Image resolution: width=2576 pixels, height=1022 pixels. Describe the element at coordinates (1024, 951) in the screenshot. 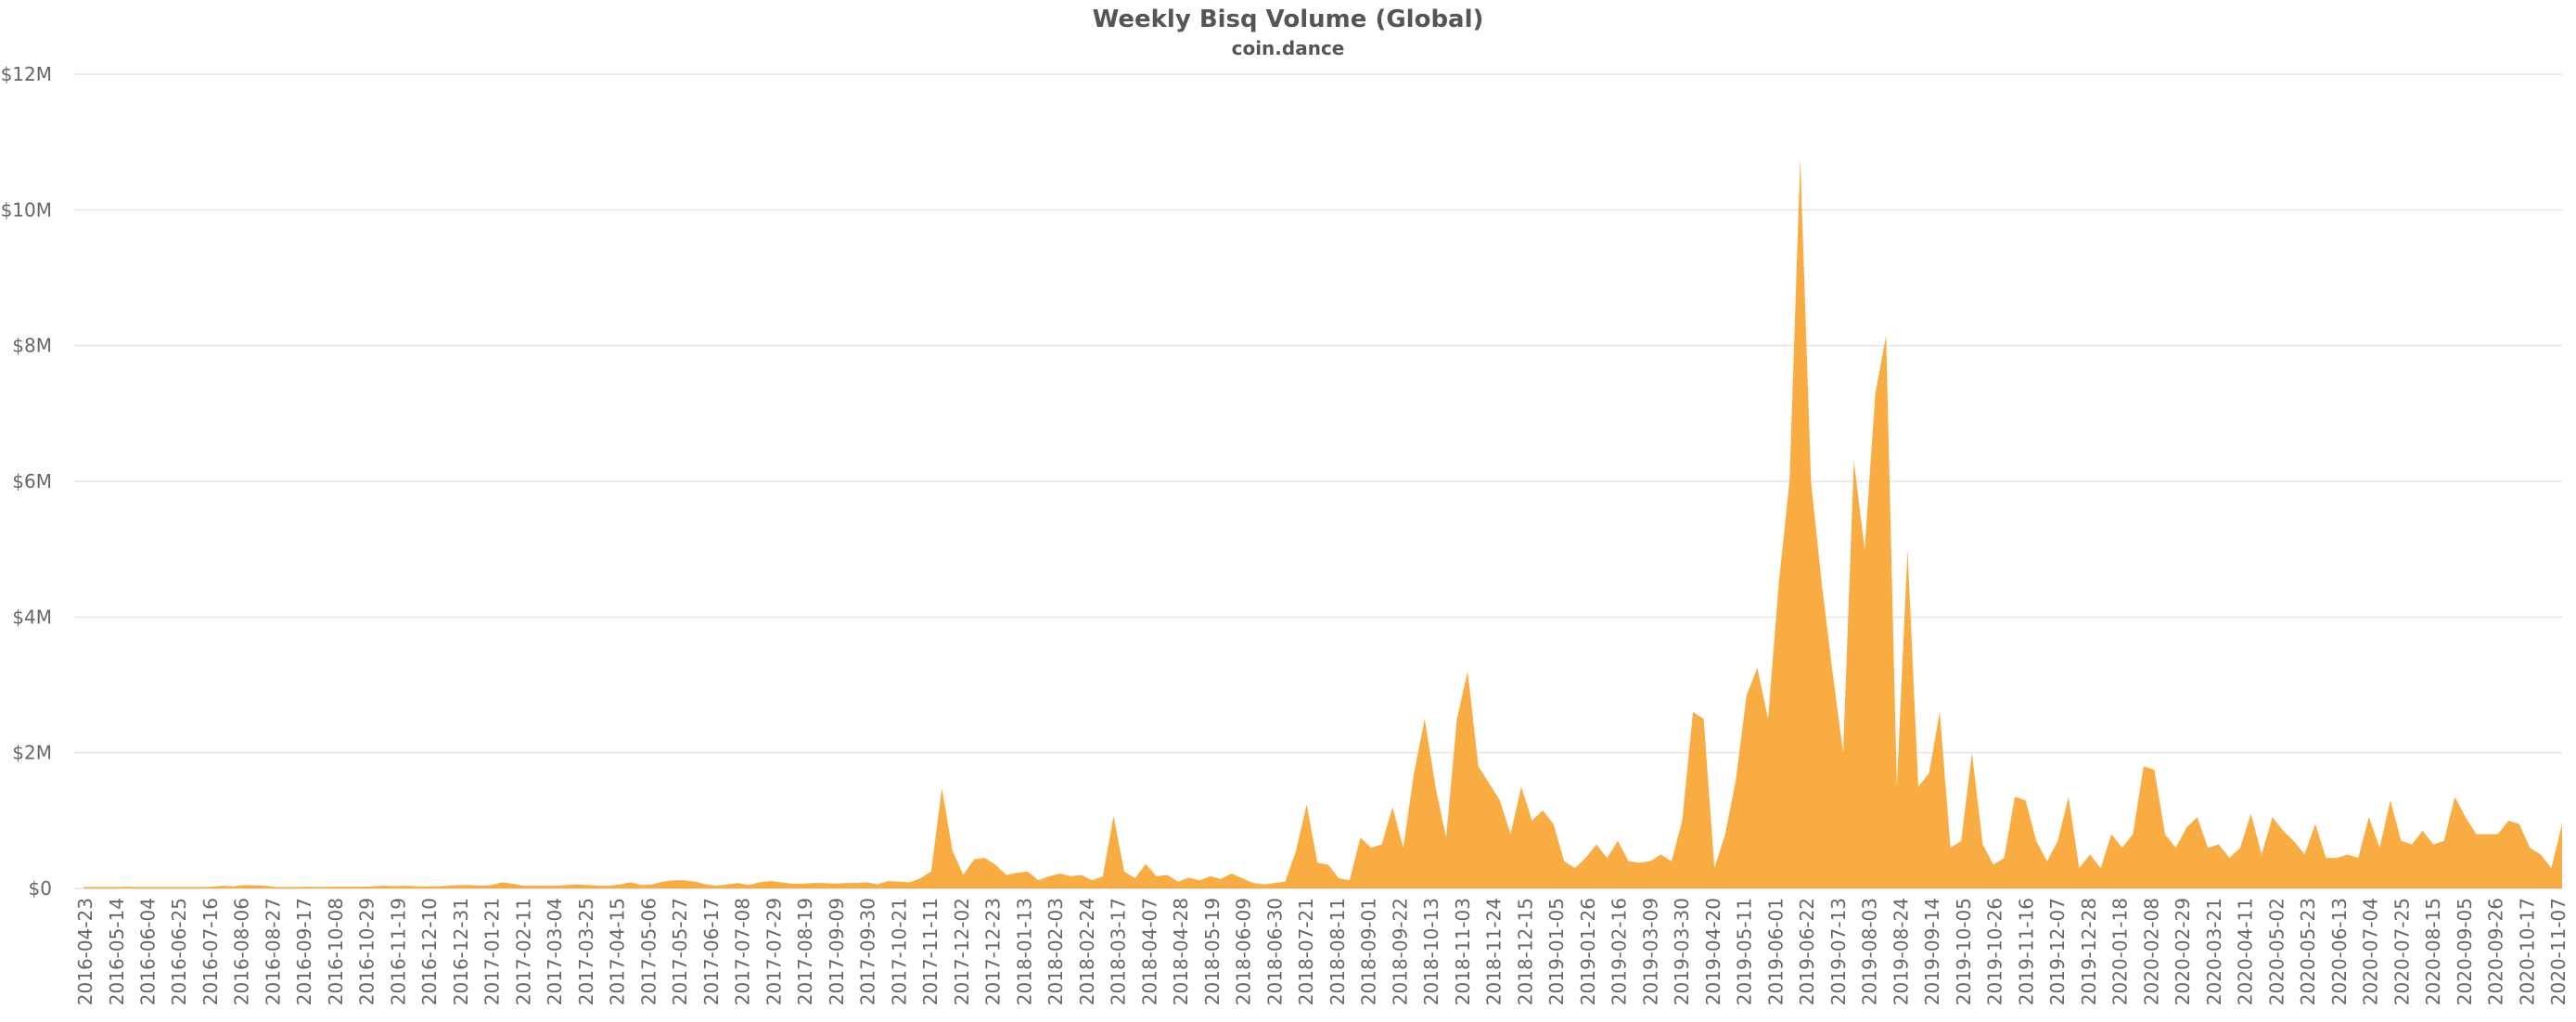

I see `x-tick-label: 2018-01-13` at that location.